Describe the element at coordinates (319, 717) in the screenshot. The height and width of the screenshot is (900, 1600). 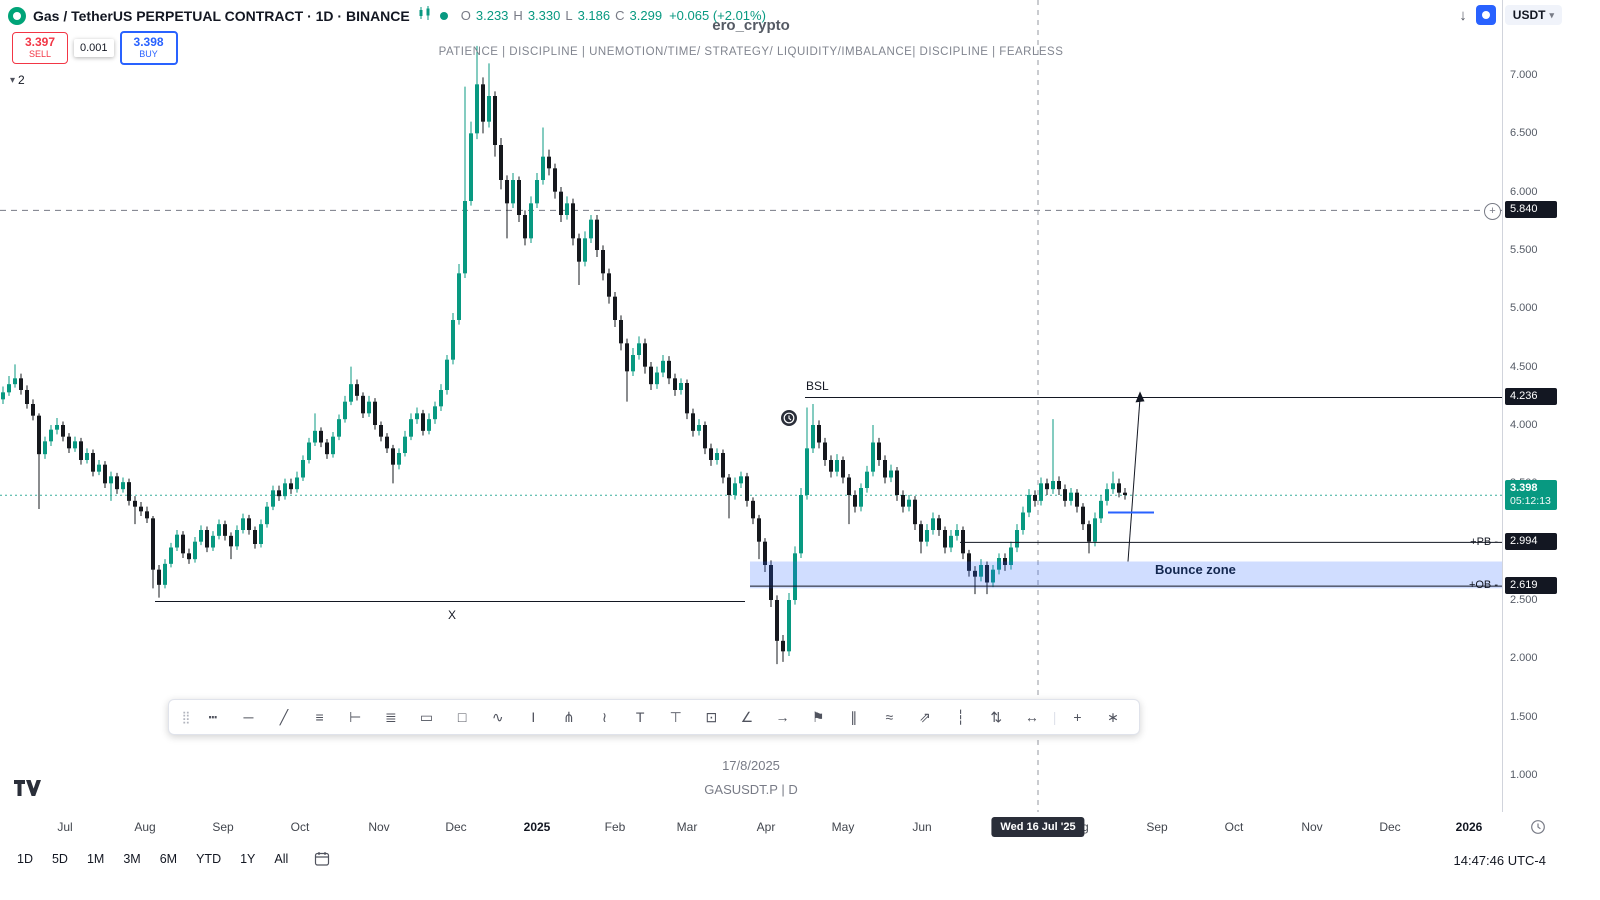
I see `parallel-lines-tool: ≡` at that location.